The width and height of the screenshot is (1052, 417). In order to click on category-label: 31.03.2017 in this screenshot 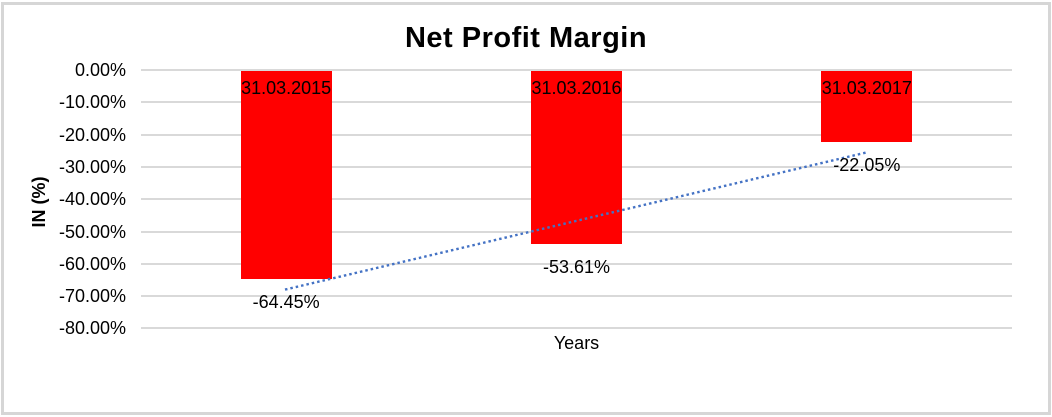, I will do `click(866, 88)`.